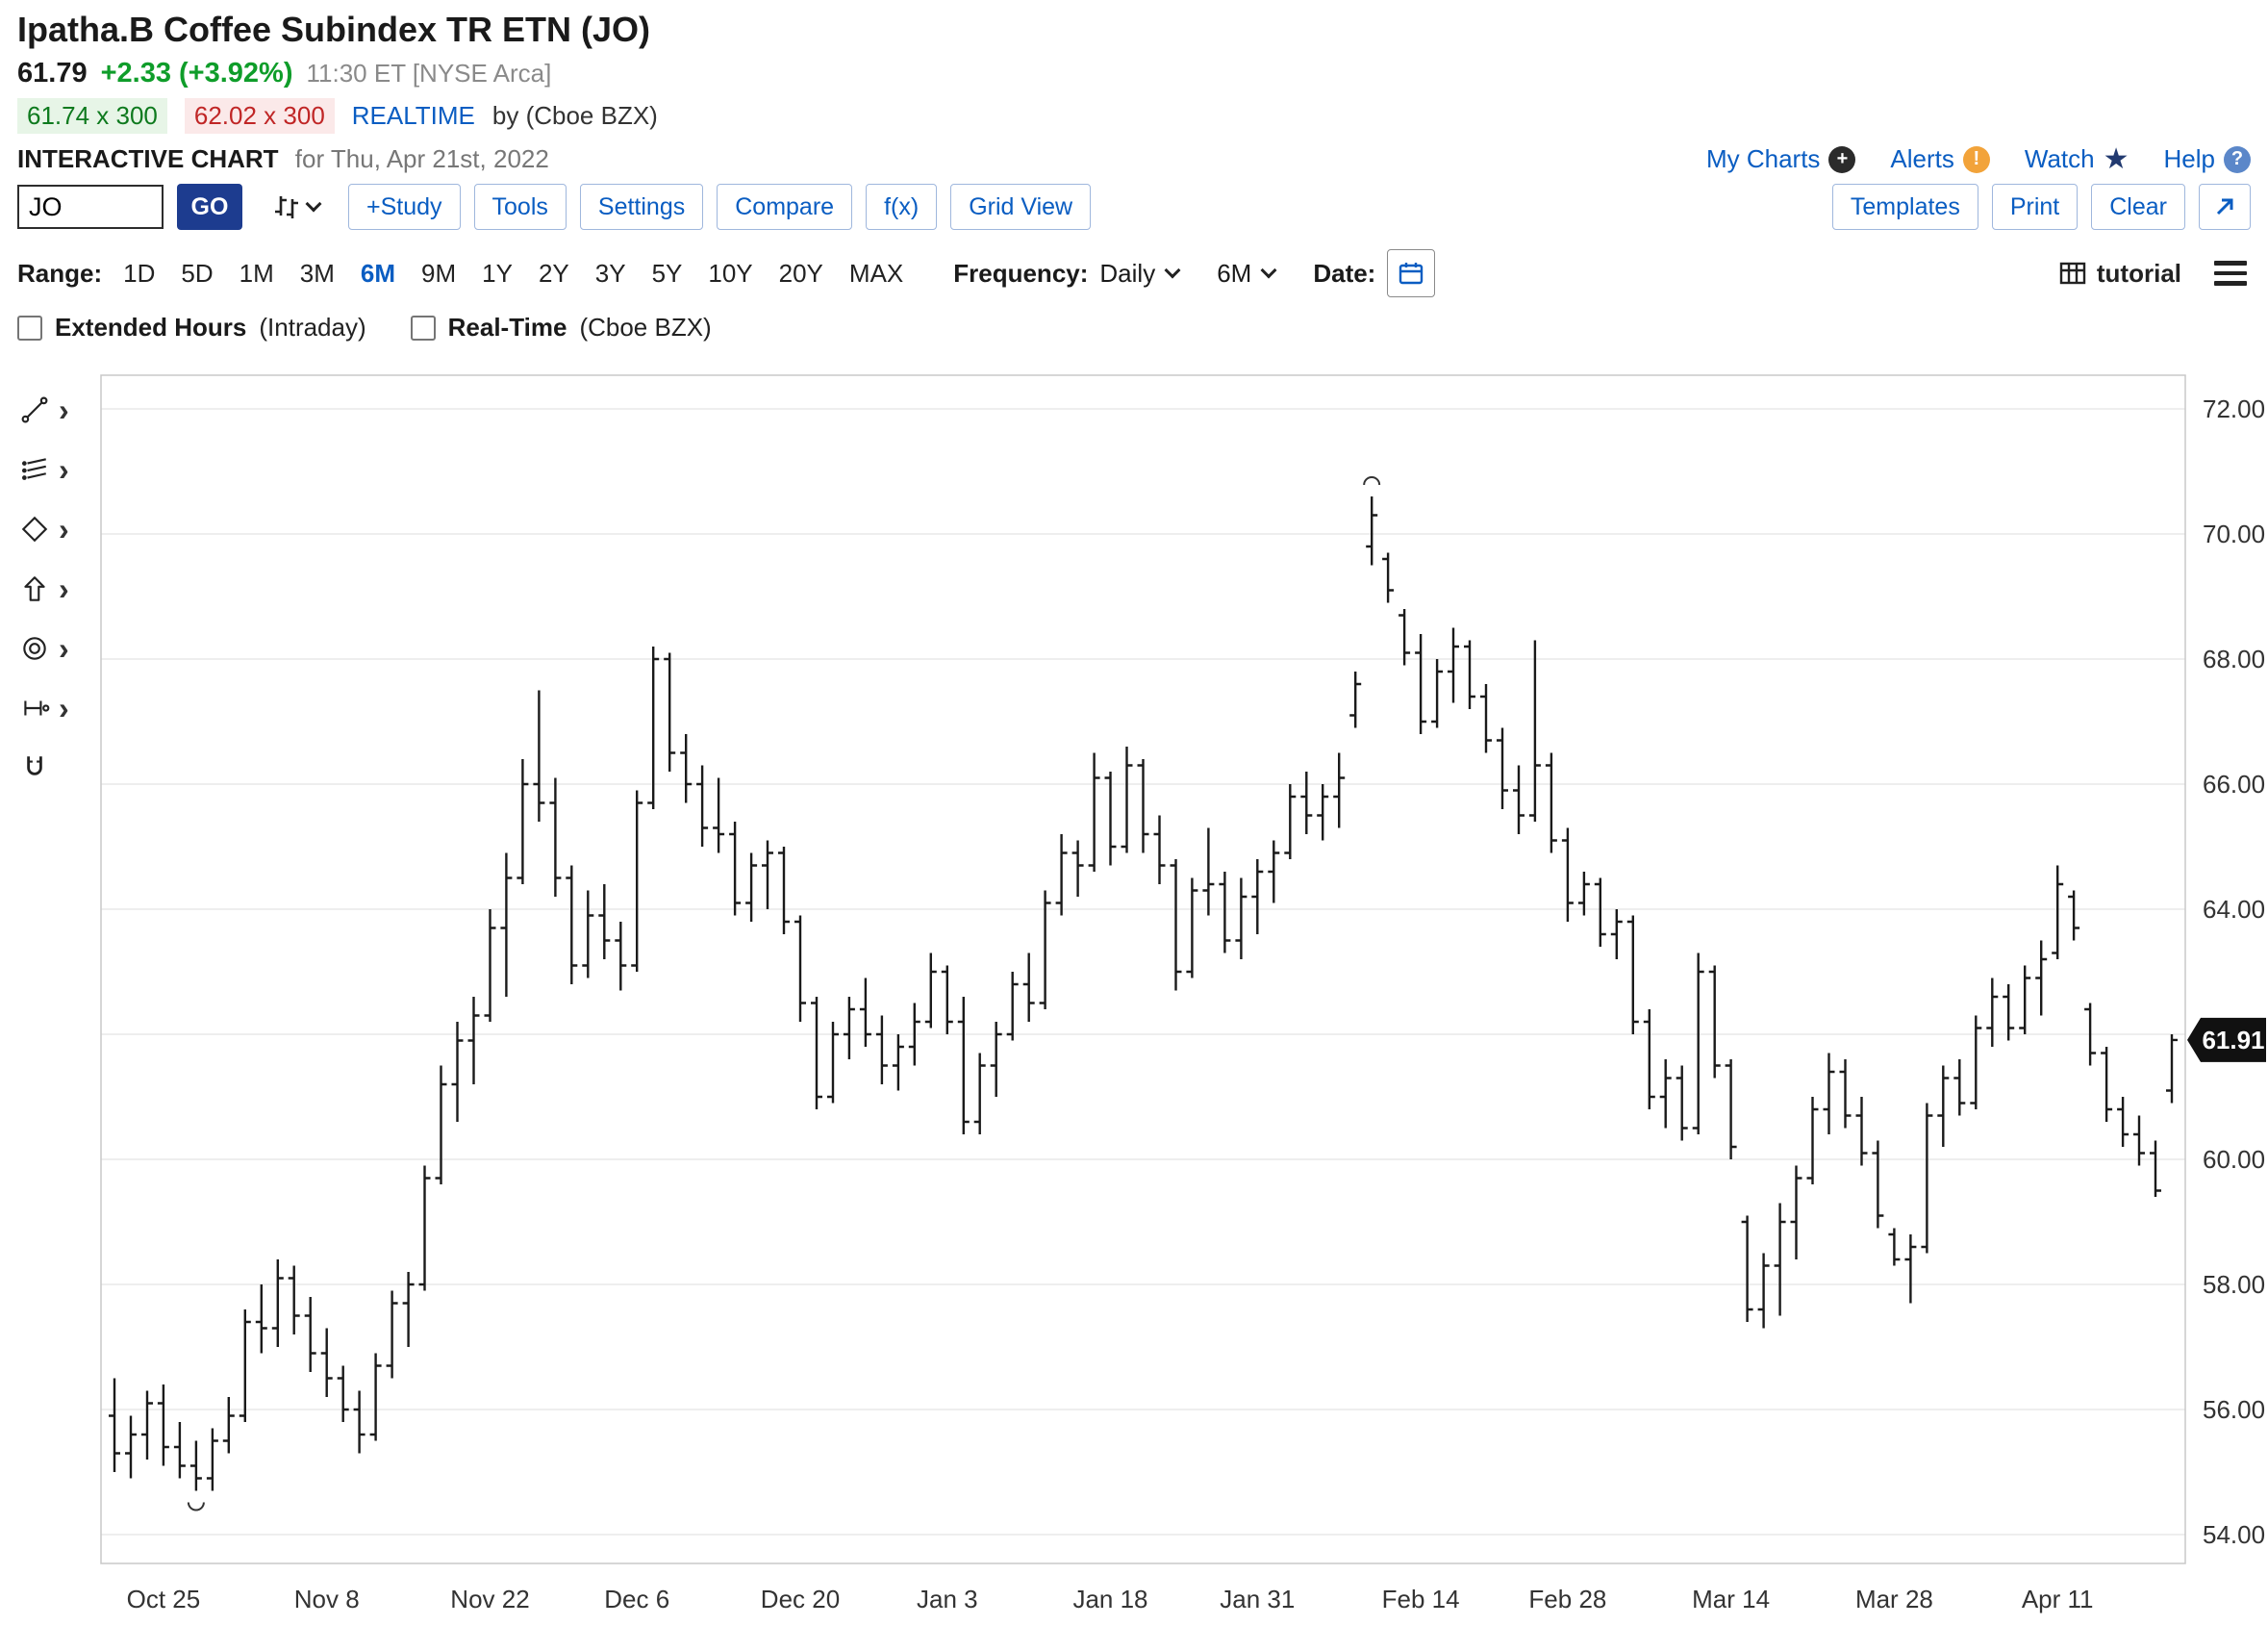  What do you see at coordinates (667, 273) in the screenshot?
I see `range-5y: 5Y` at bounding box center [667, 273].